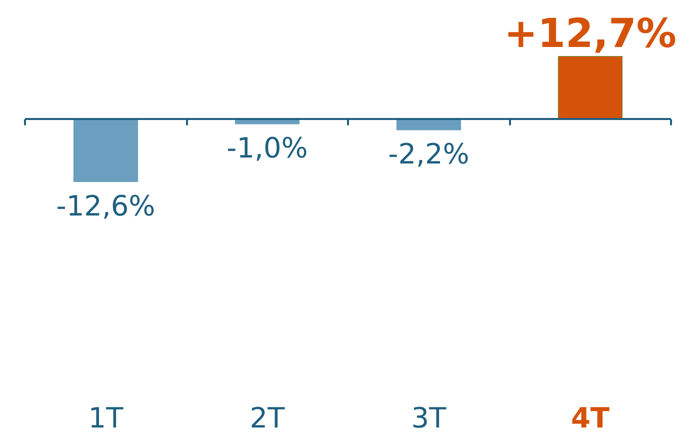 Image resolution: width=696 pixels, height=432 pixels. Describe the element at coordinates (106, 206) in the screenshot. I see `data-label: -12,6%` at that location.